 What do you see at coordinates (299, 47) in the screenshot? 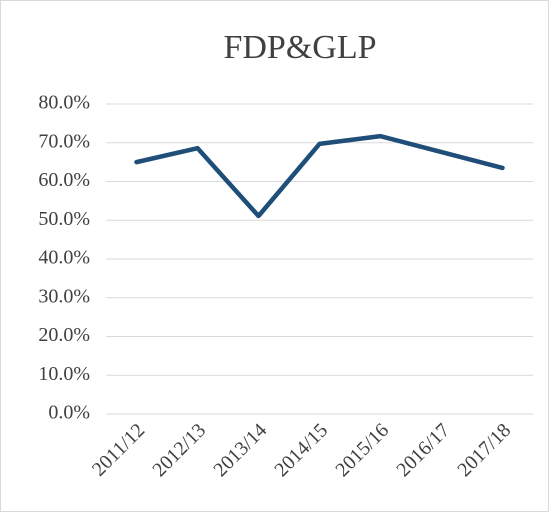
I see `chart-title: FDP&GLP` at bounding box center [299, 47].